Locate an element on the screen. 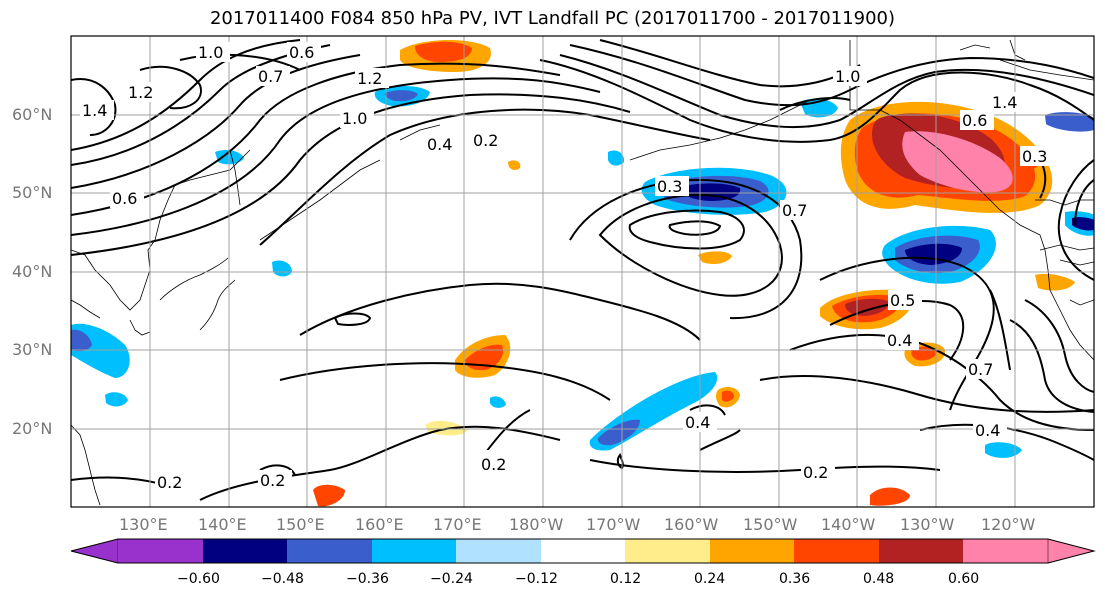 The height and width of the screenshot is (601, 1105). colorbar-tick: −0.60 is located at coordinates (198, 579).